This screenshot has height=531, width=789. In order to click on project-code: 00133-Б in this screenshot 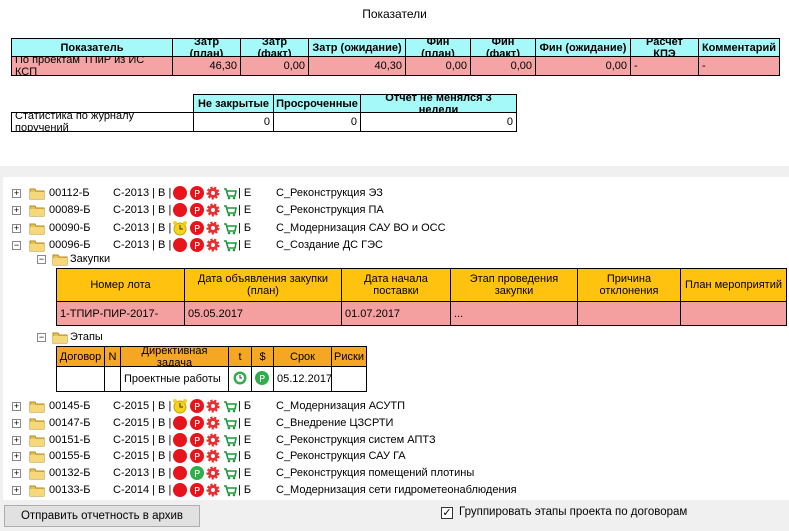, I will do `click(70, 490)`.